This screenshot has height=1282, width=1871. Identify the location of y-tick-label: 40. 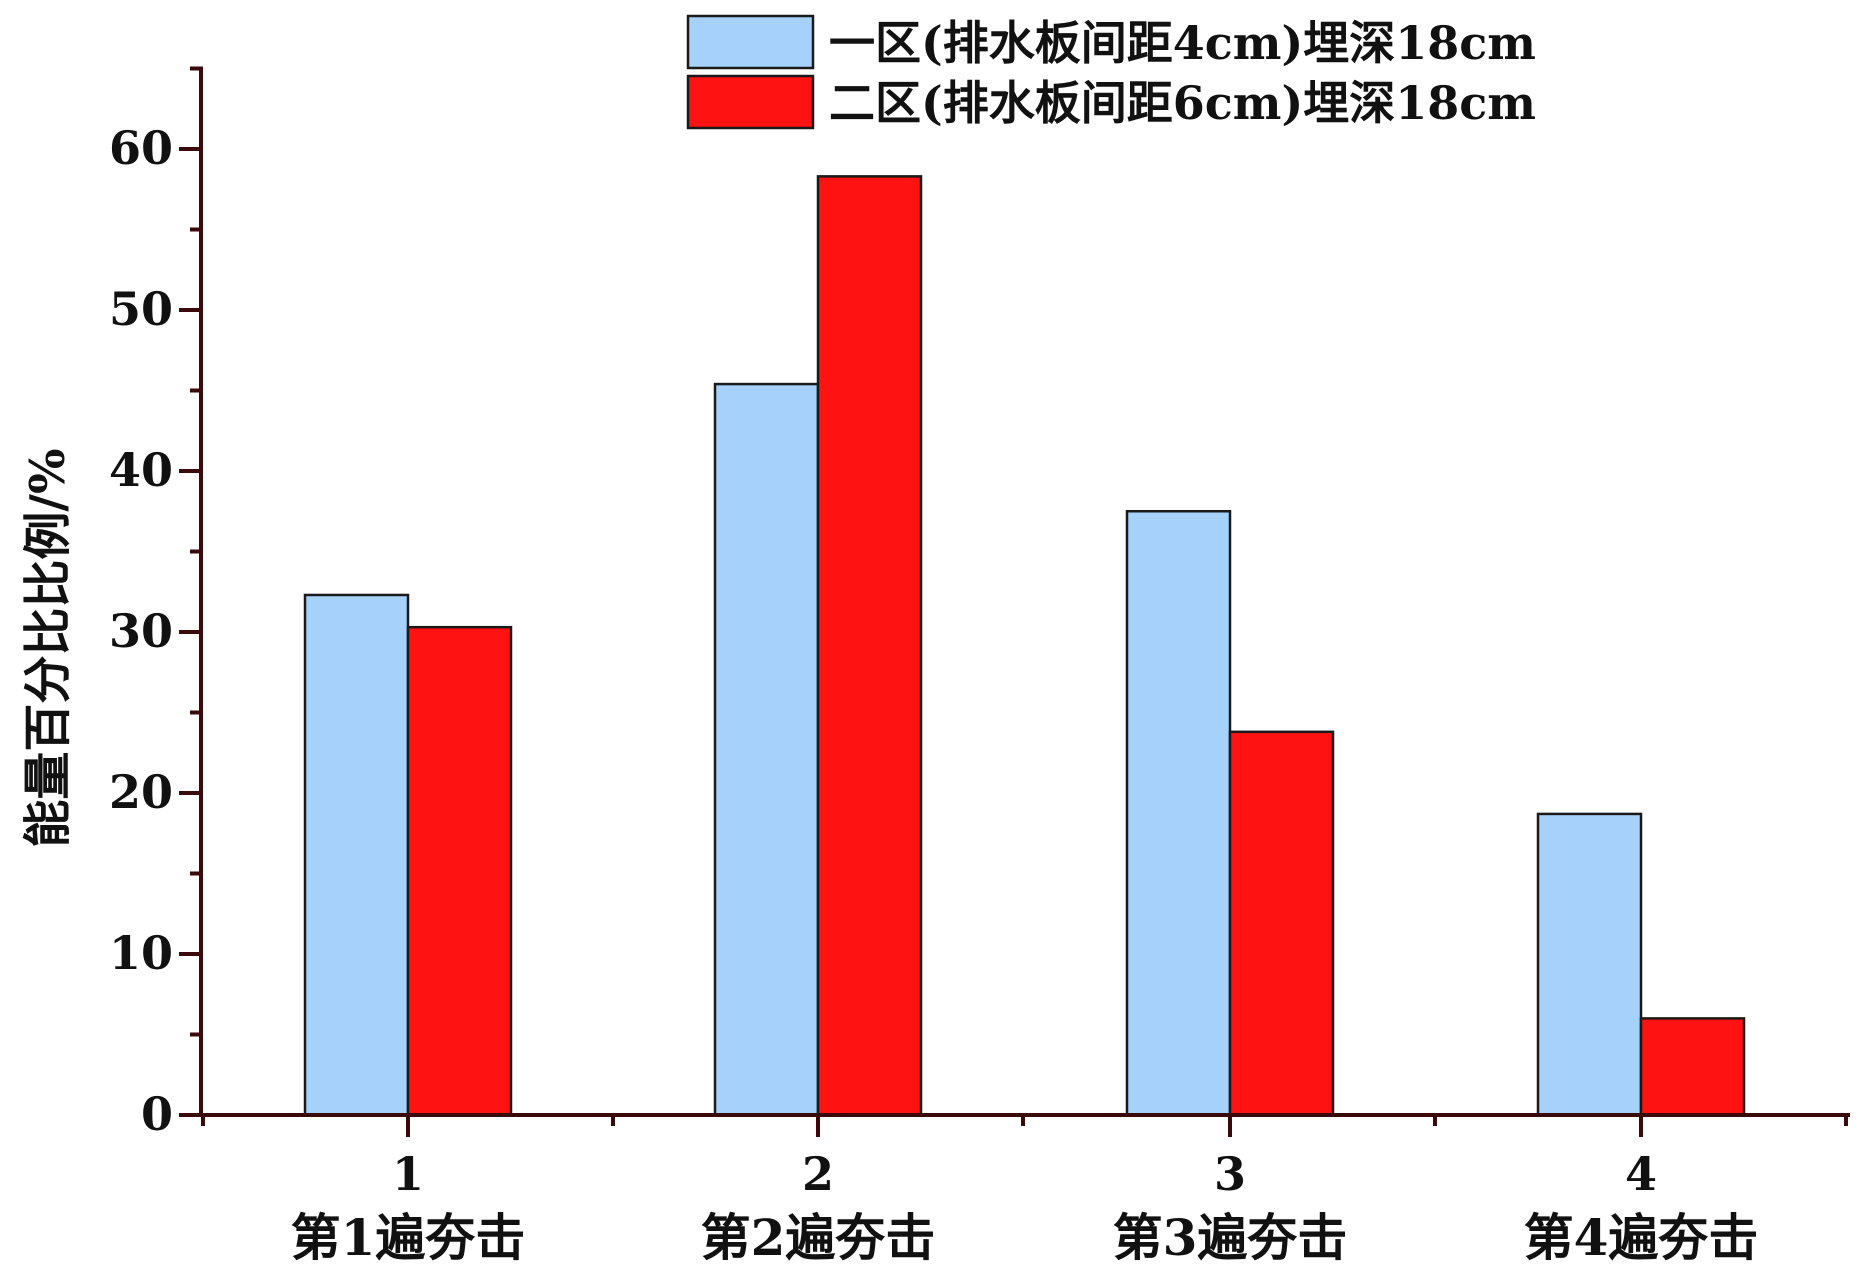
(141, 470).